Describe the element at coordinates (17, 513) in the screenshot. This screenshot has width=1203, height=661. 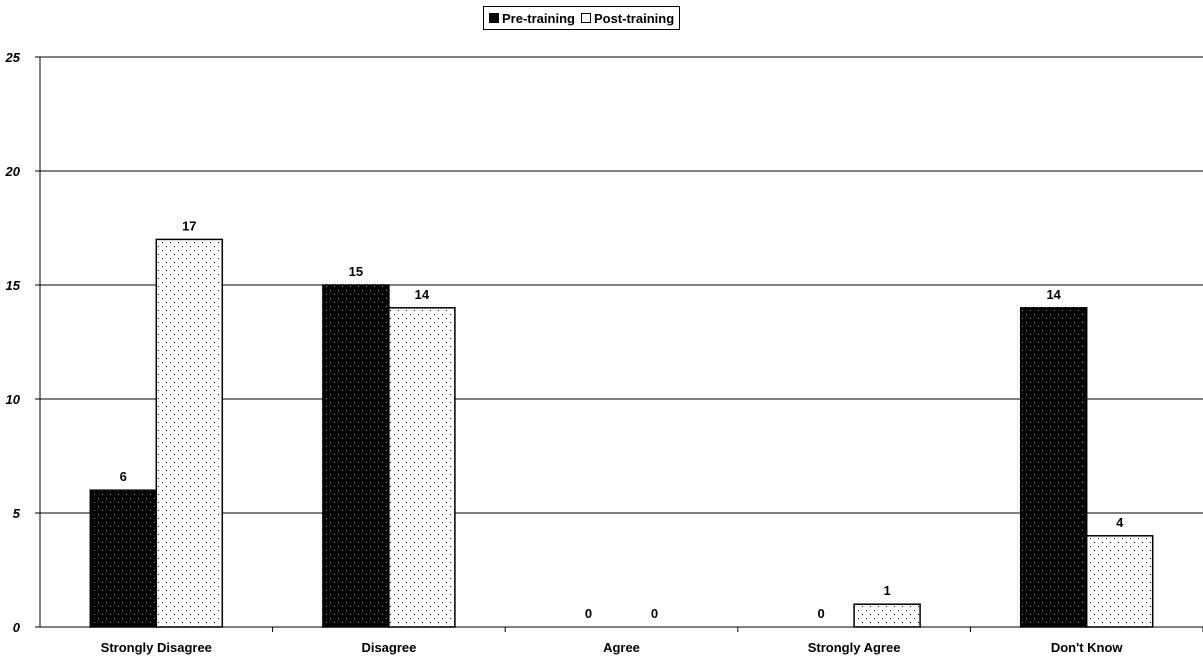
I see `y-tick-label: 5` at that location.